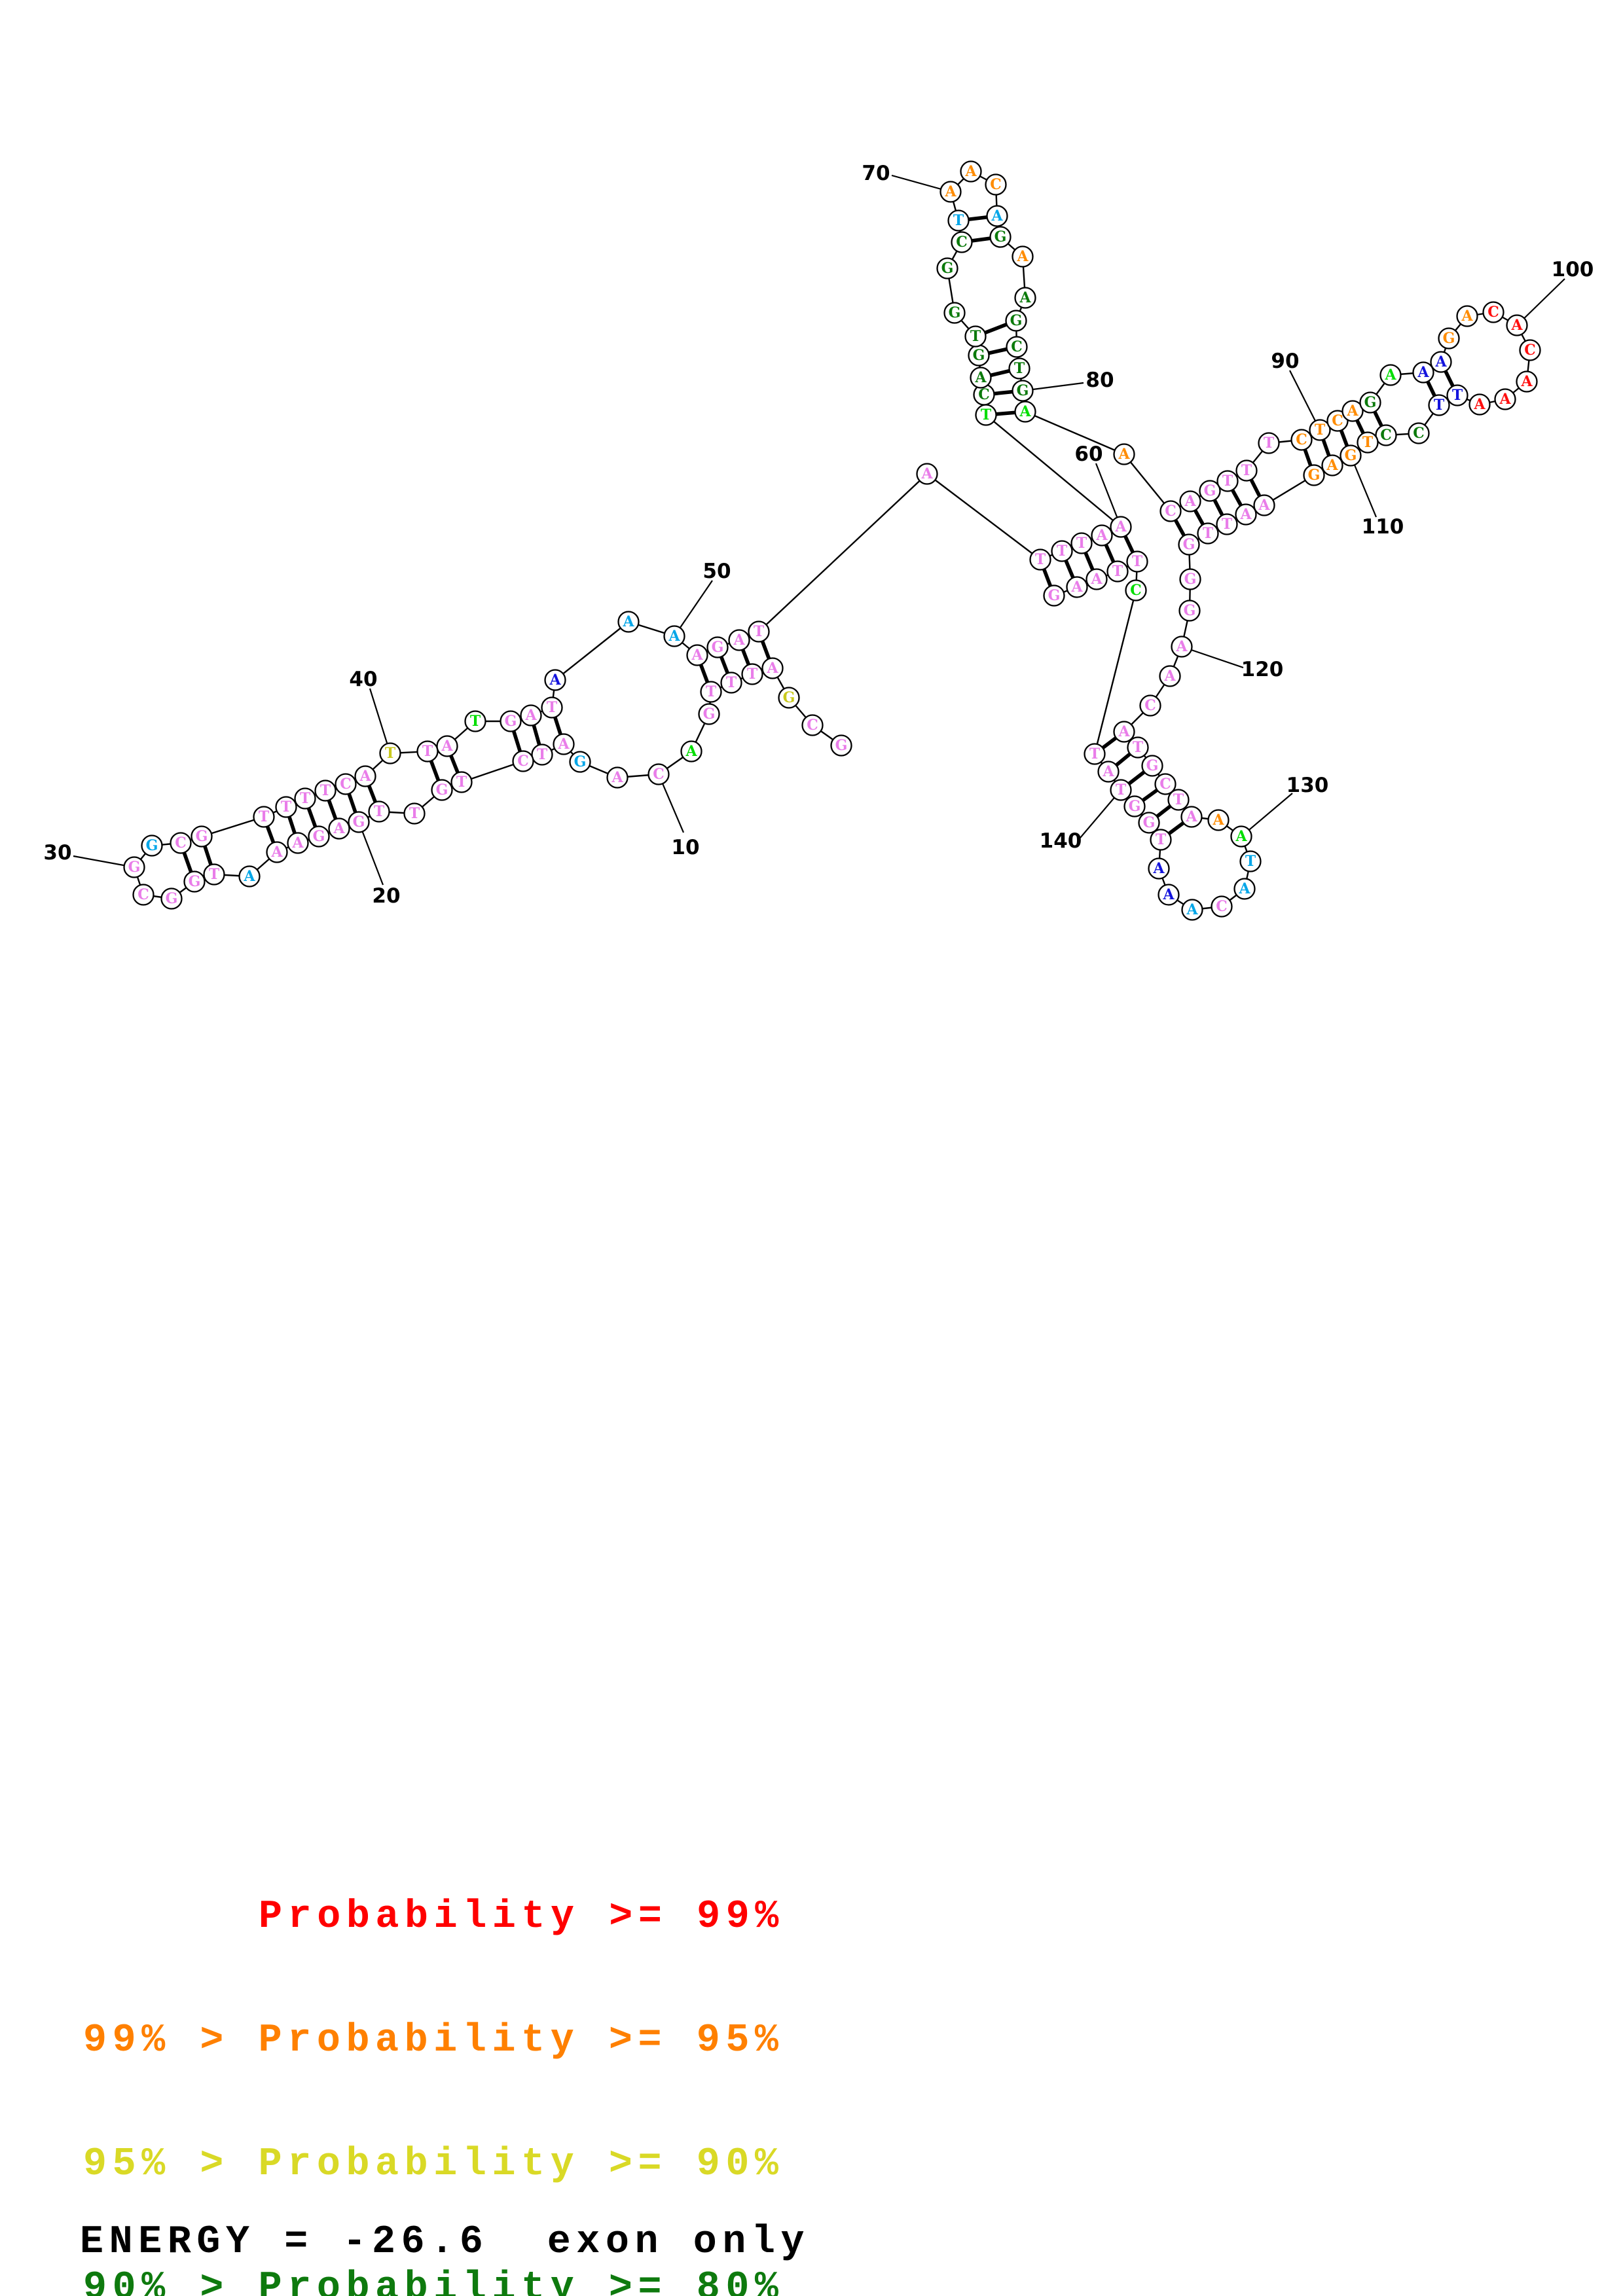  I want to click on nucleotide-59: A, so click(1121, 527).